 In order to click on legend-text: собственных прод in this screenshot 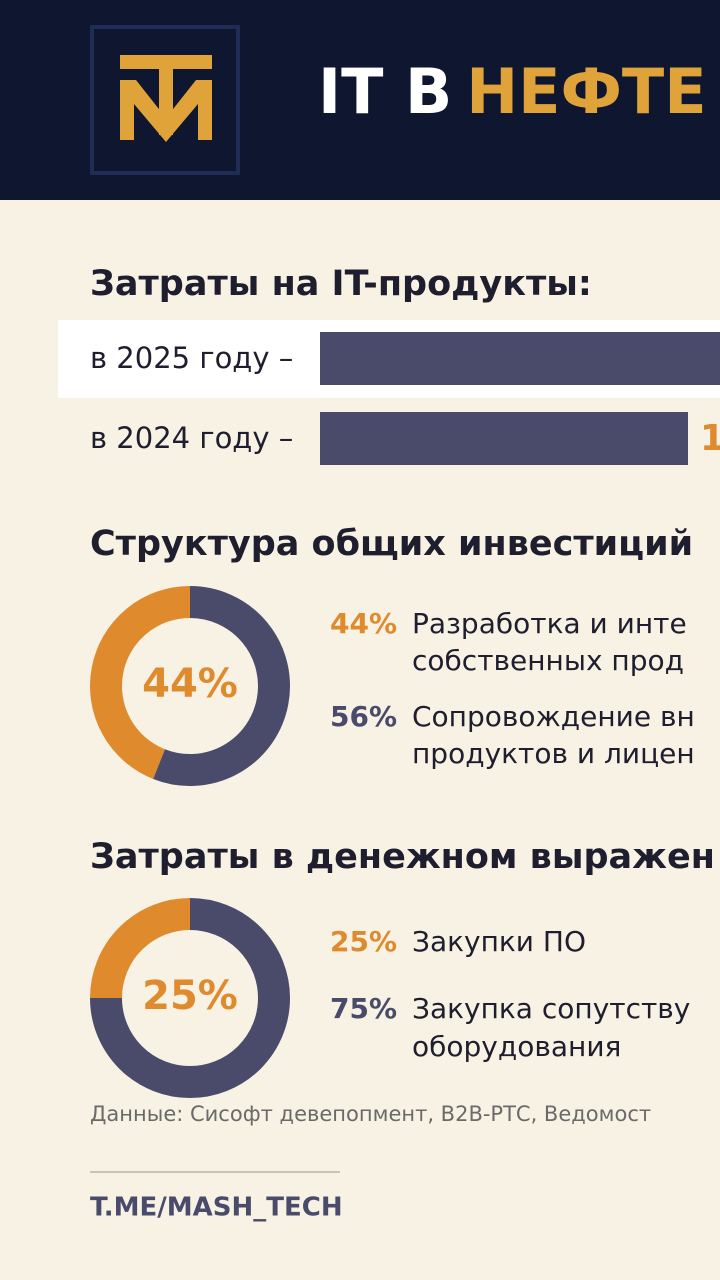, I will do `click(548, 660)`.